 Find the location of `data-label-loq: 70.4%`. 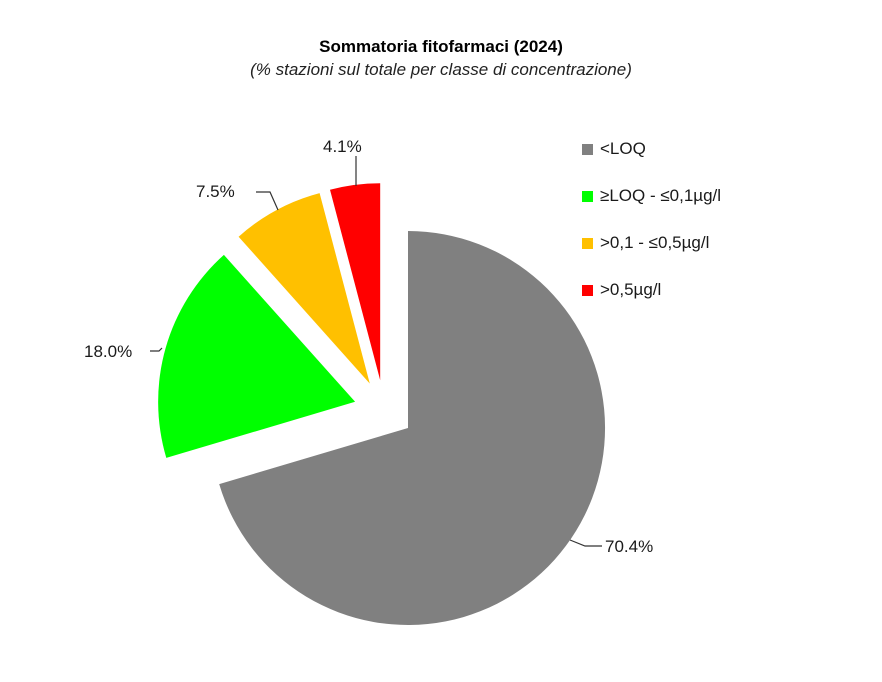

data-label-loq: 70.4% is located at coordinates (629, 546).